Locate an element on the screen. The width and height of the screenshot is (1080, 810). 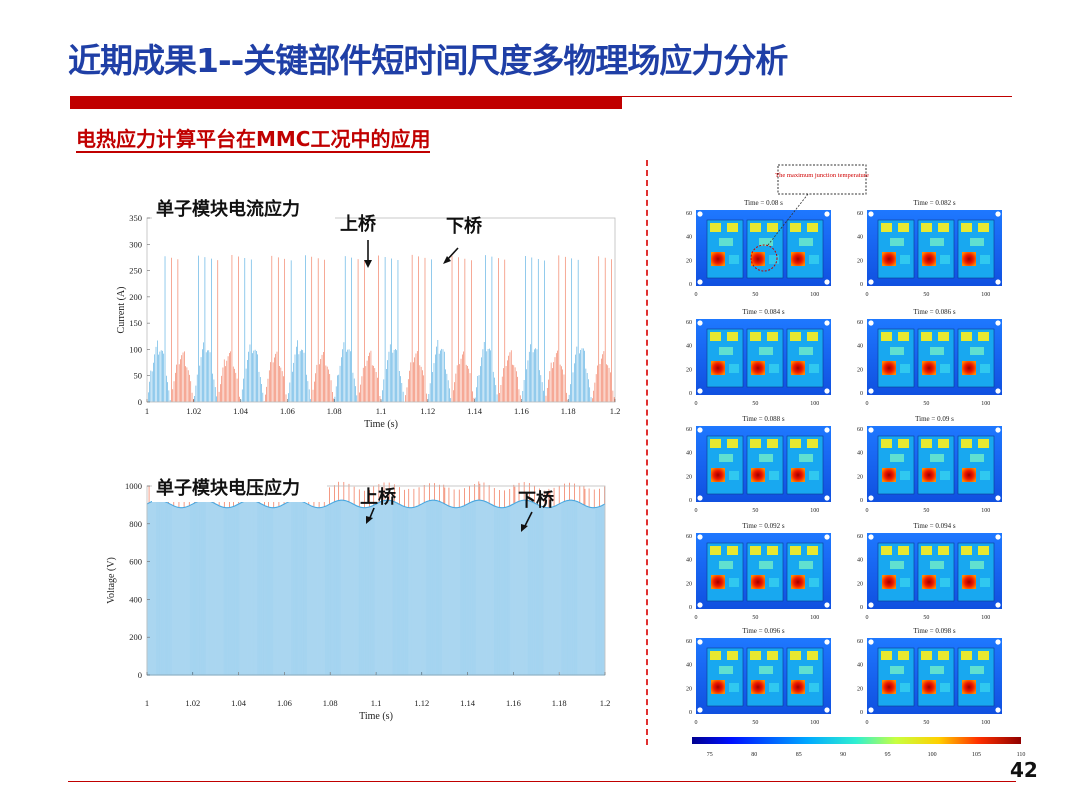
thermal-panel: Time = 0.082 s 0 50 100 0 20 40 60 is located at coordinates (929, 248).